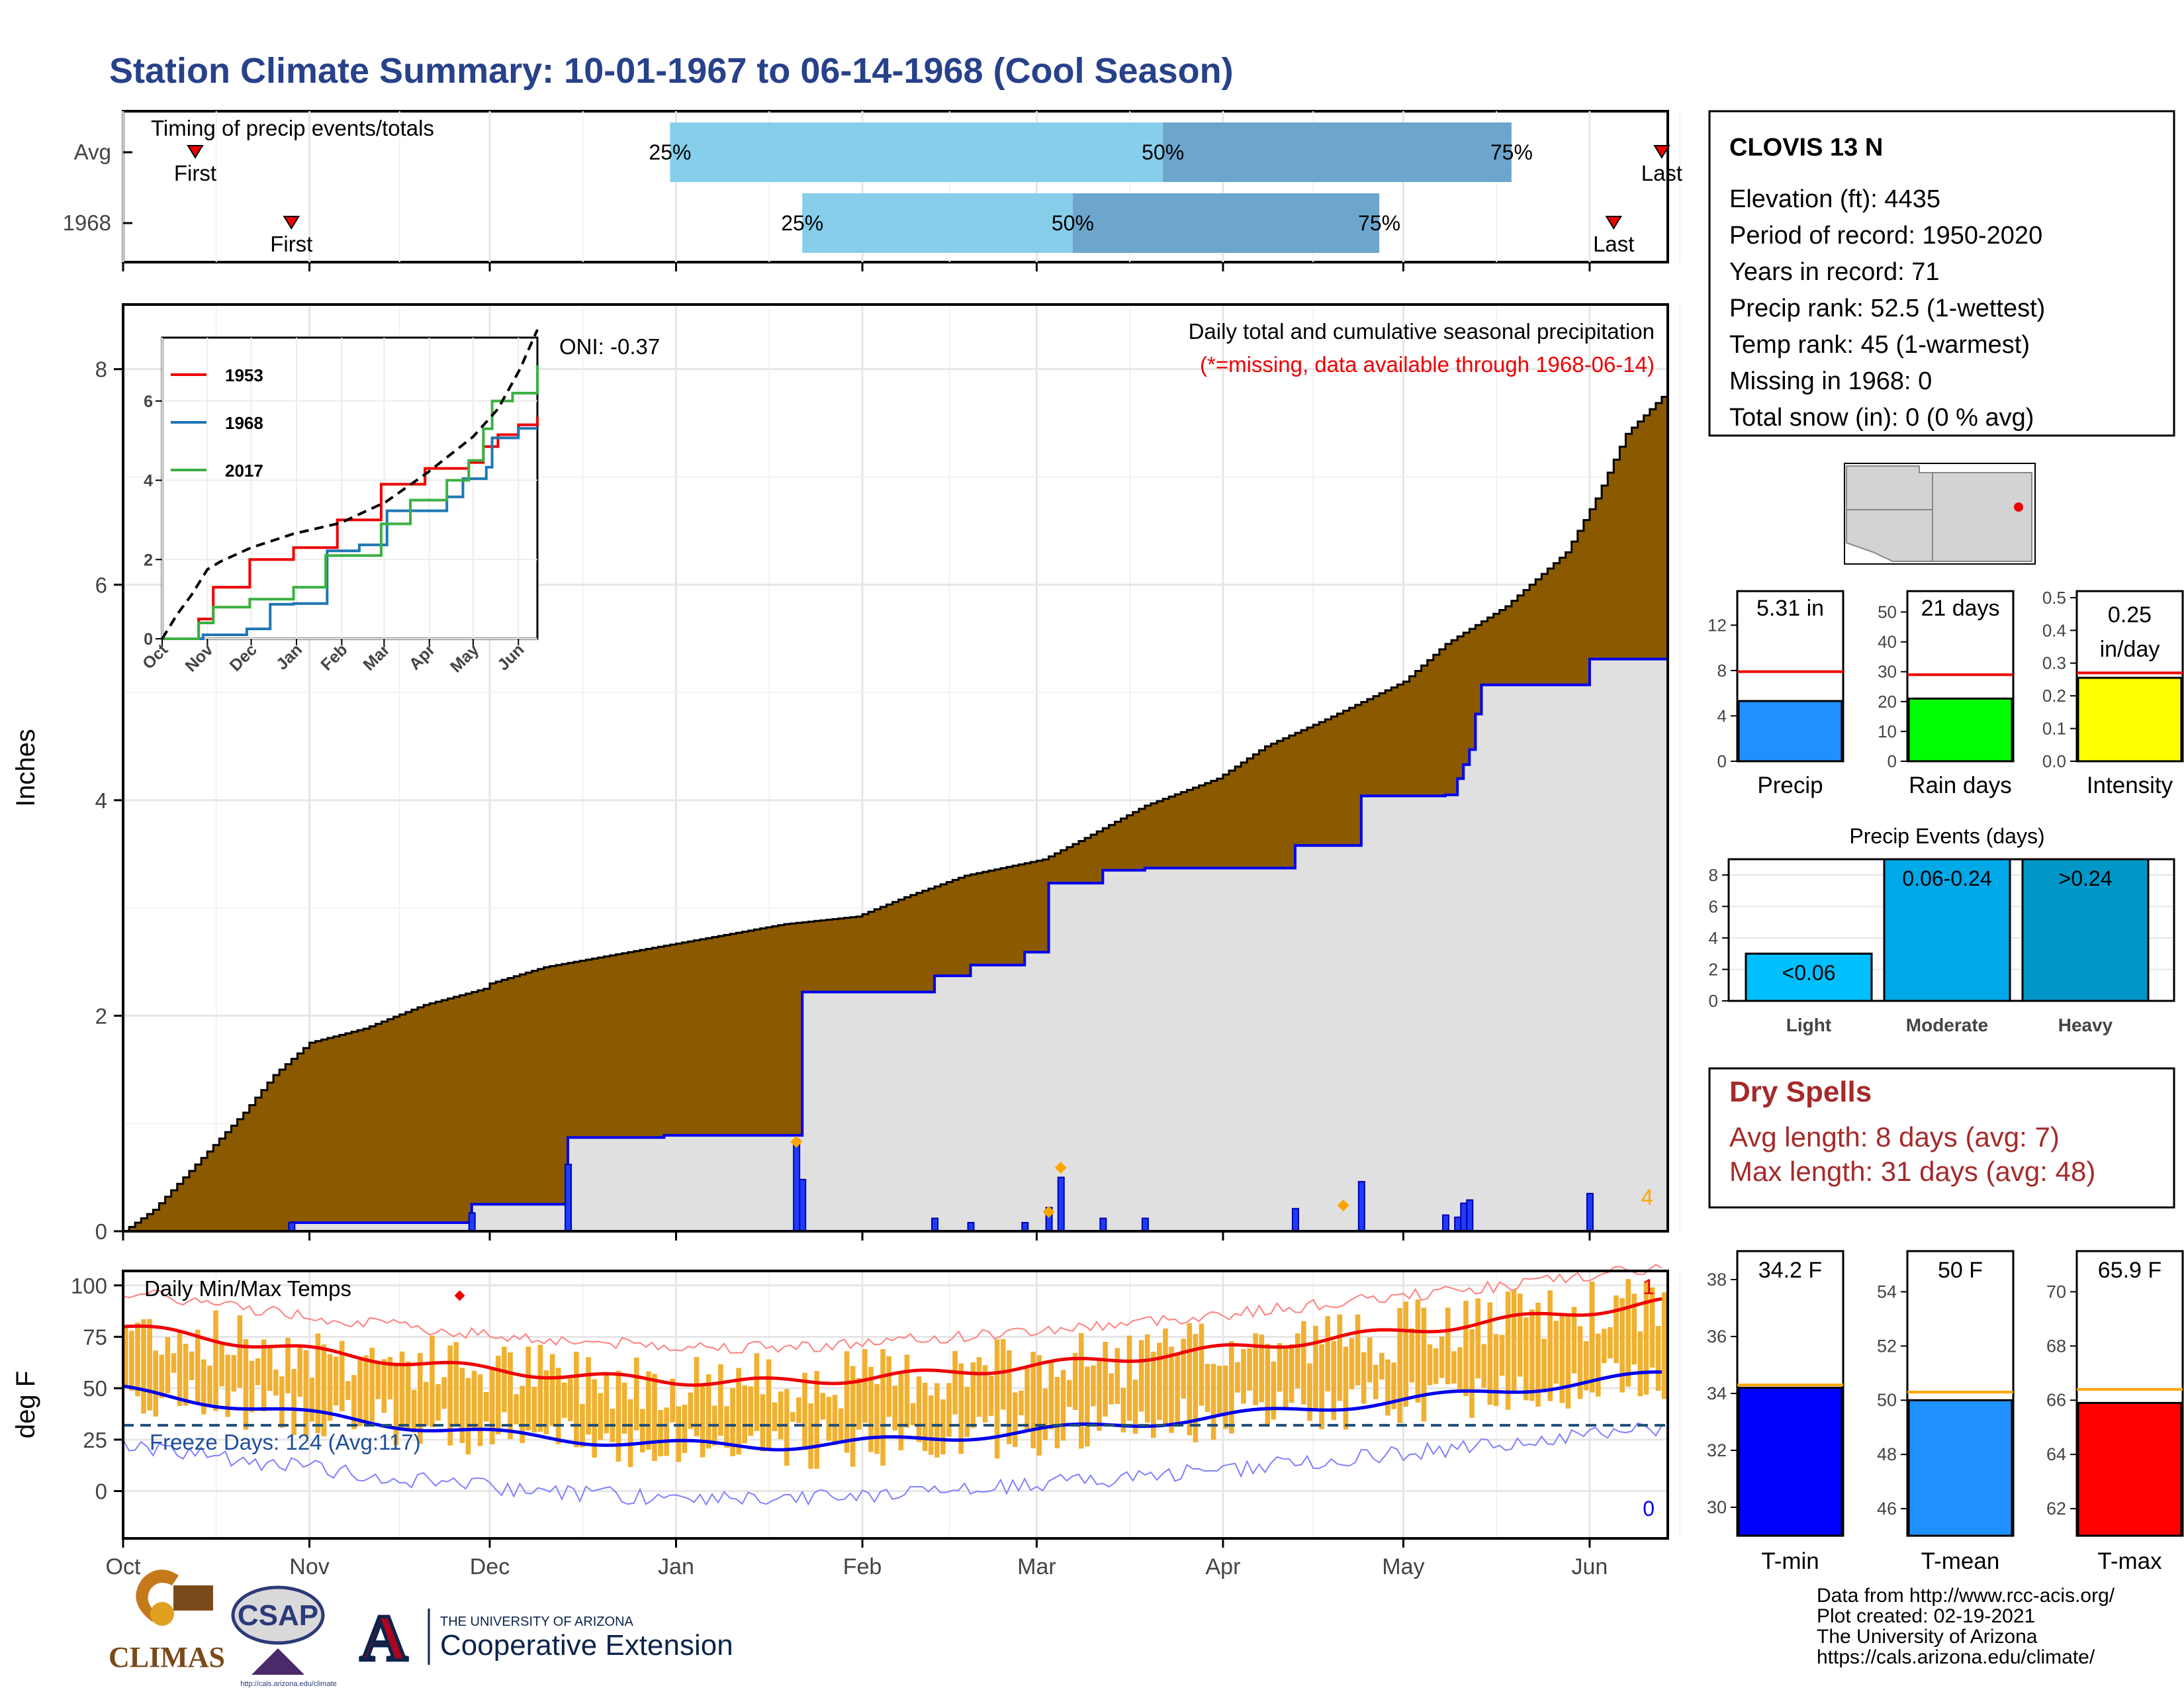  I want to click on timing-q25-label: 25%, so click(670, 152).